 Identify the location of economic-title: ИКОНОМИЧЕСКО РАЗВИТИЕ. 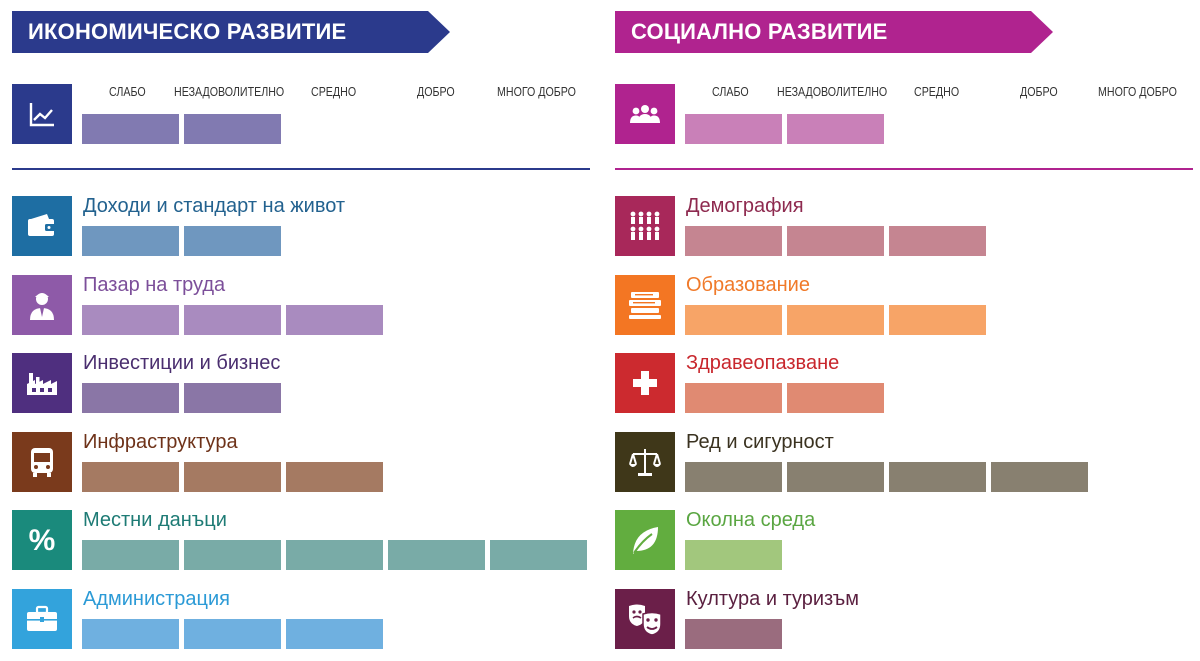
(187, 31).